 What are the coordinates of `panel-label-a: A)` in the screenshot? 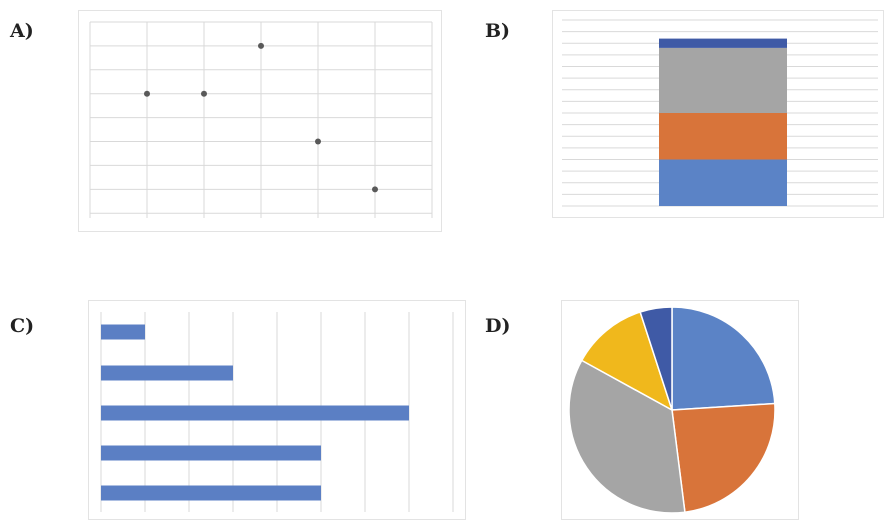 It's located at (22, 31).